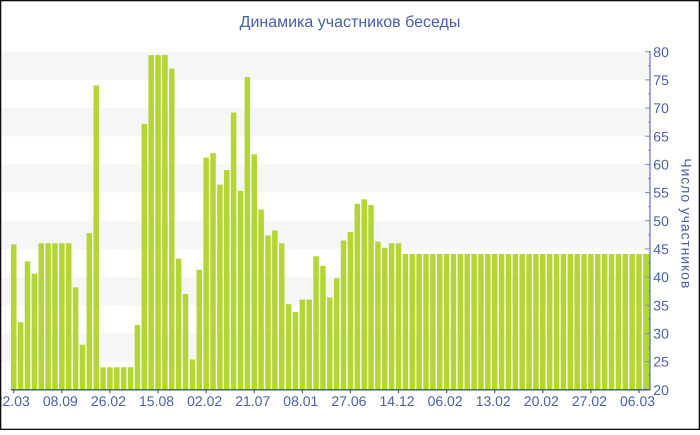 The width and height of the screenshot is (700, 435). I want to click on svg-text: 27.02, so click(589, 401).